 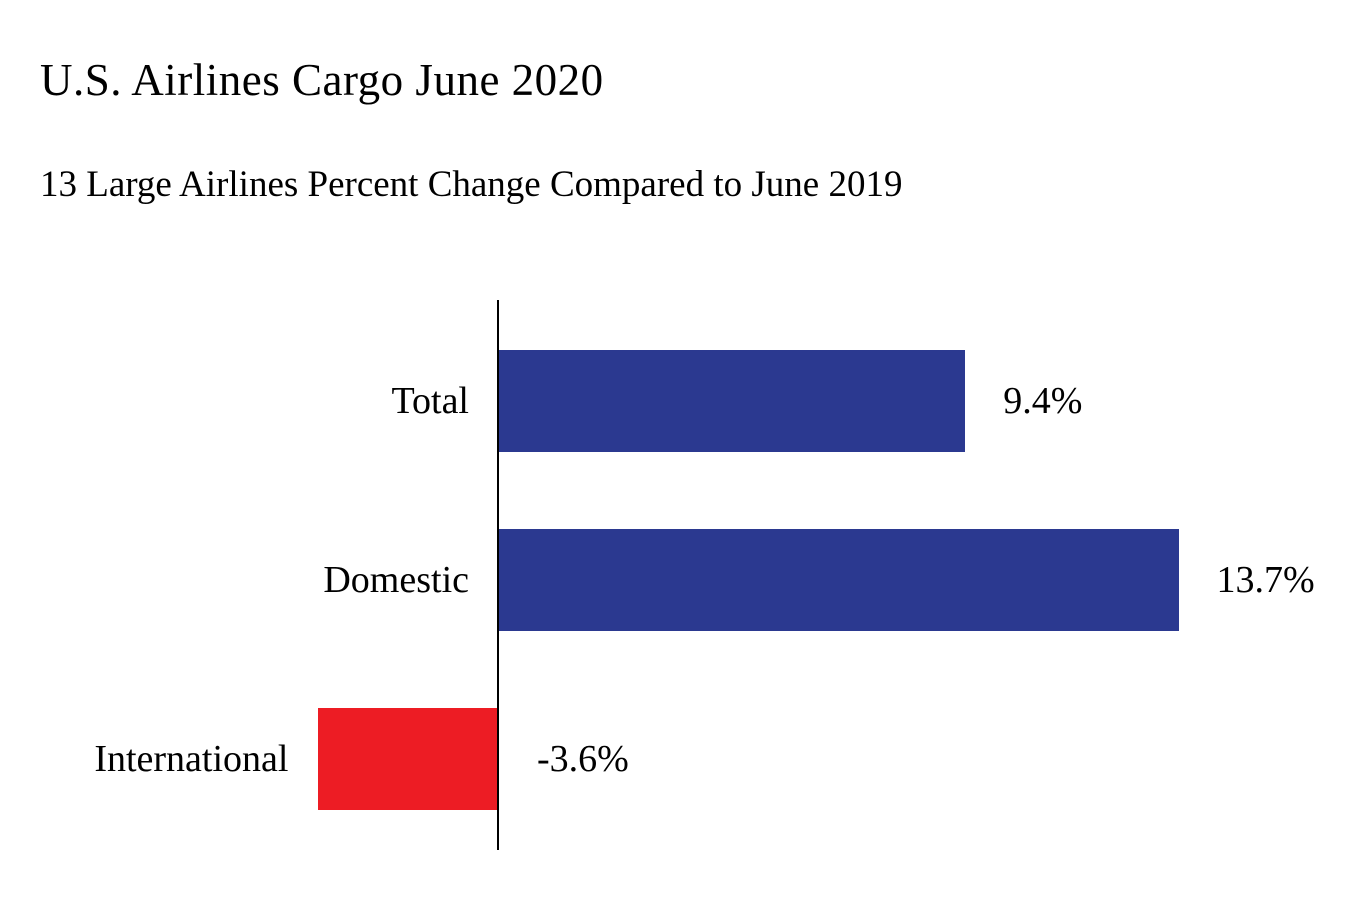 What do you see at coordinates (322, 80) in the screenshot?
I see `chart-title: U.S. Airlines Cargo June 2020` at bounding box center [322, 80].